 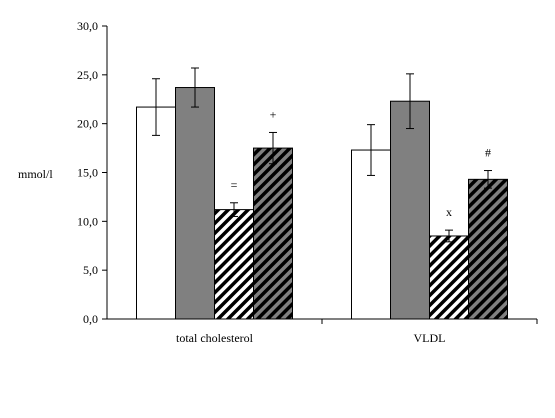 I want to click on significance-marker: +, so click(x=273, y=114).